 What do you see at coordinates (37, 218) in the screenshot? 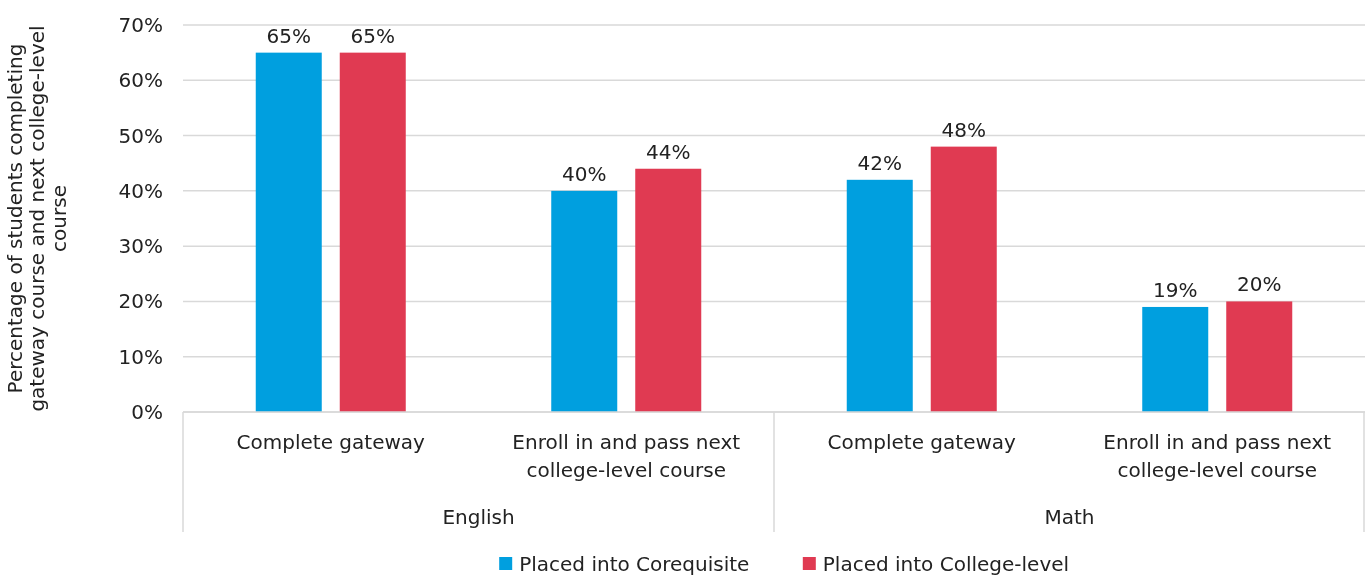
I see `y-axis-title: Percentage of students completing gateway course and next college-level course` at bounding box center [37, 218].